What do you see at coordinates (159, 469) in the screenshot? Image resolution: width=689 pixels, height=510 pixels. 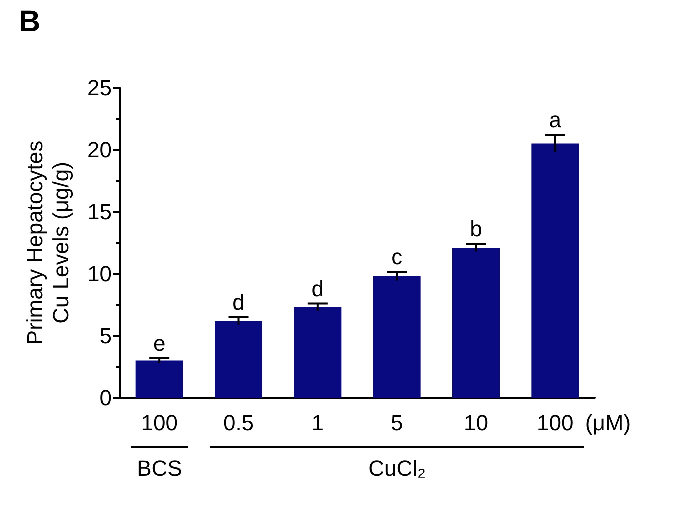 I see `text: BCS` at bounding box center [159, 469].